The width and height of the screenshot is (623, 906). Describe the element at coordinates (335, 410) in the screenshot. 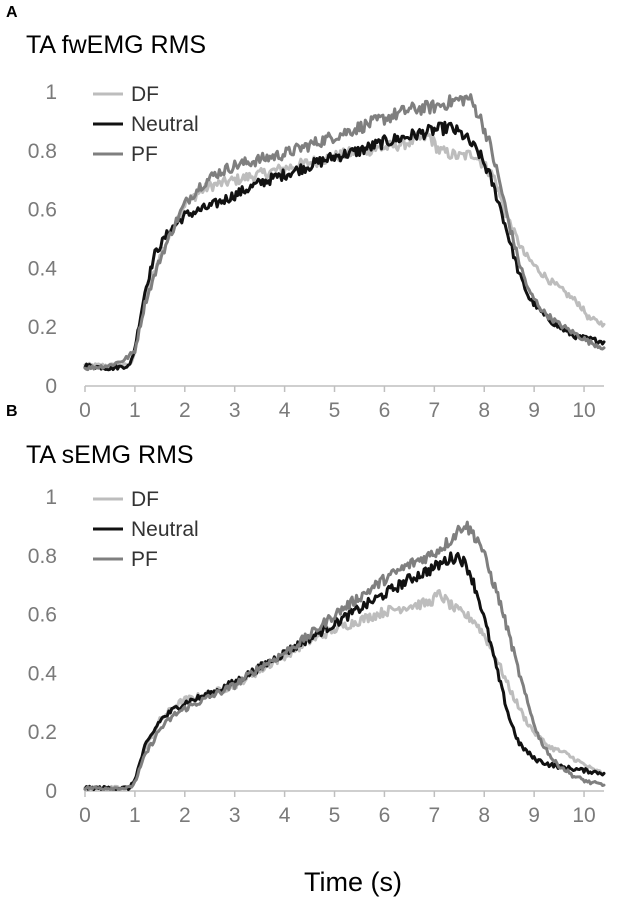

I see `panel-a-x-tick-label: 5` at that location.